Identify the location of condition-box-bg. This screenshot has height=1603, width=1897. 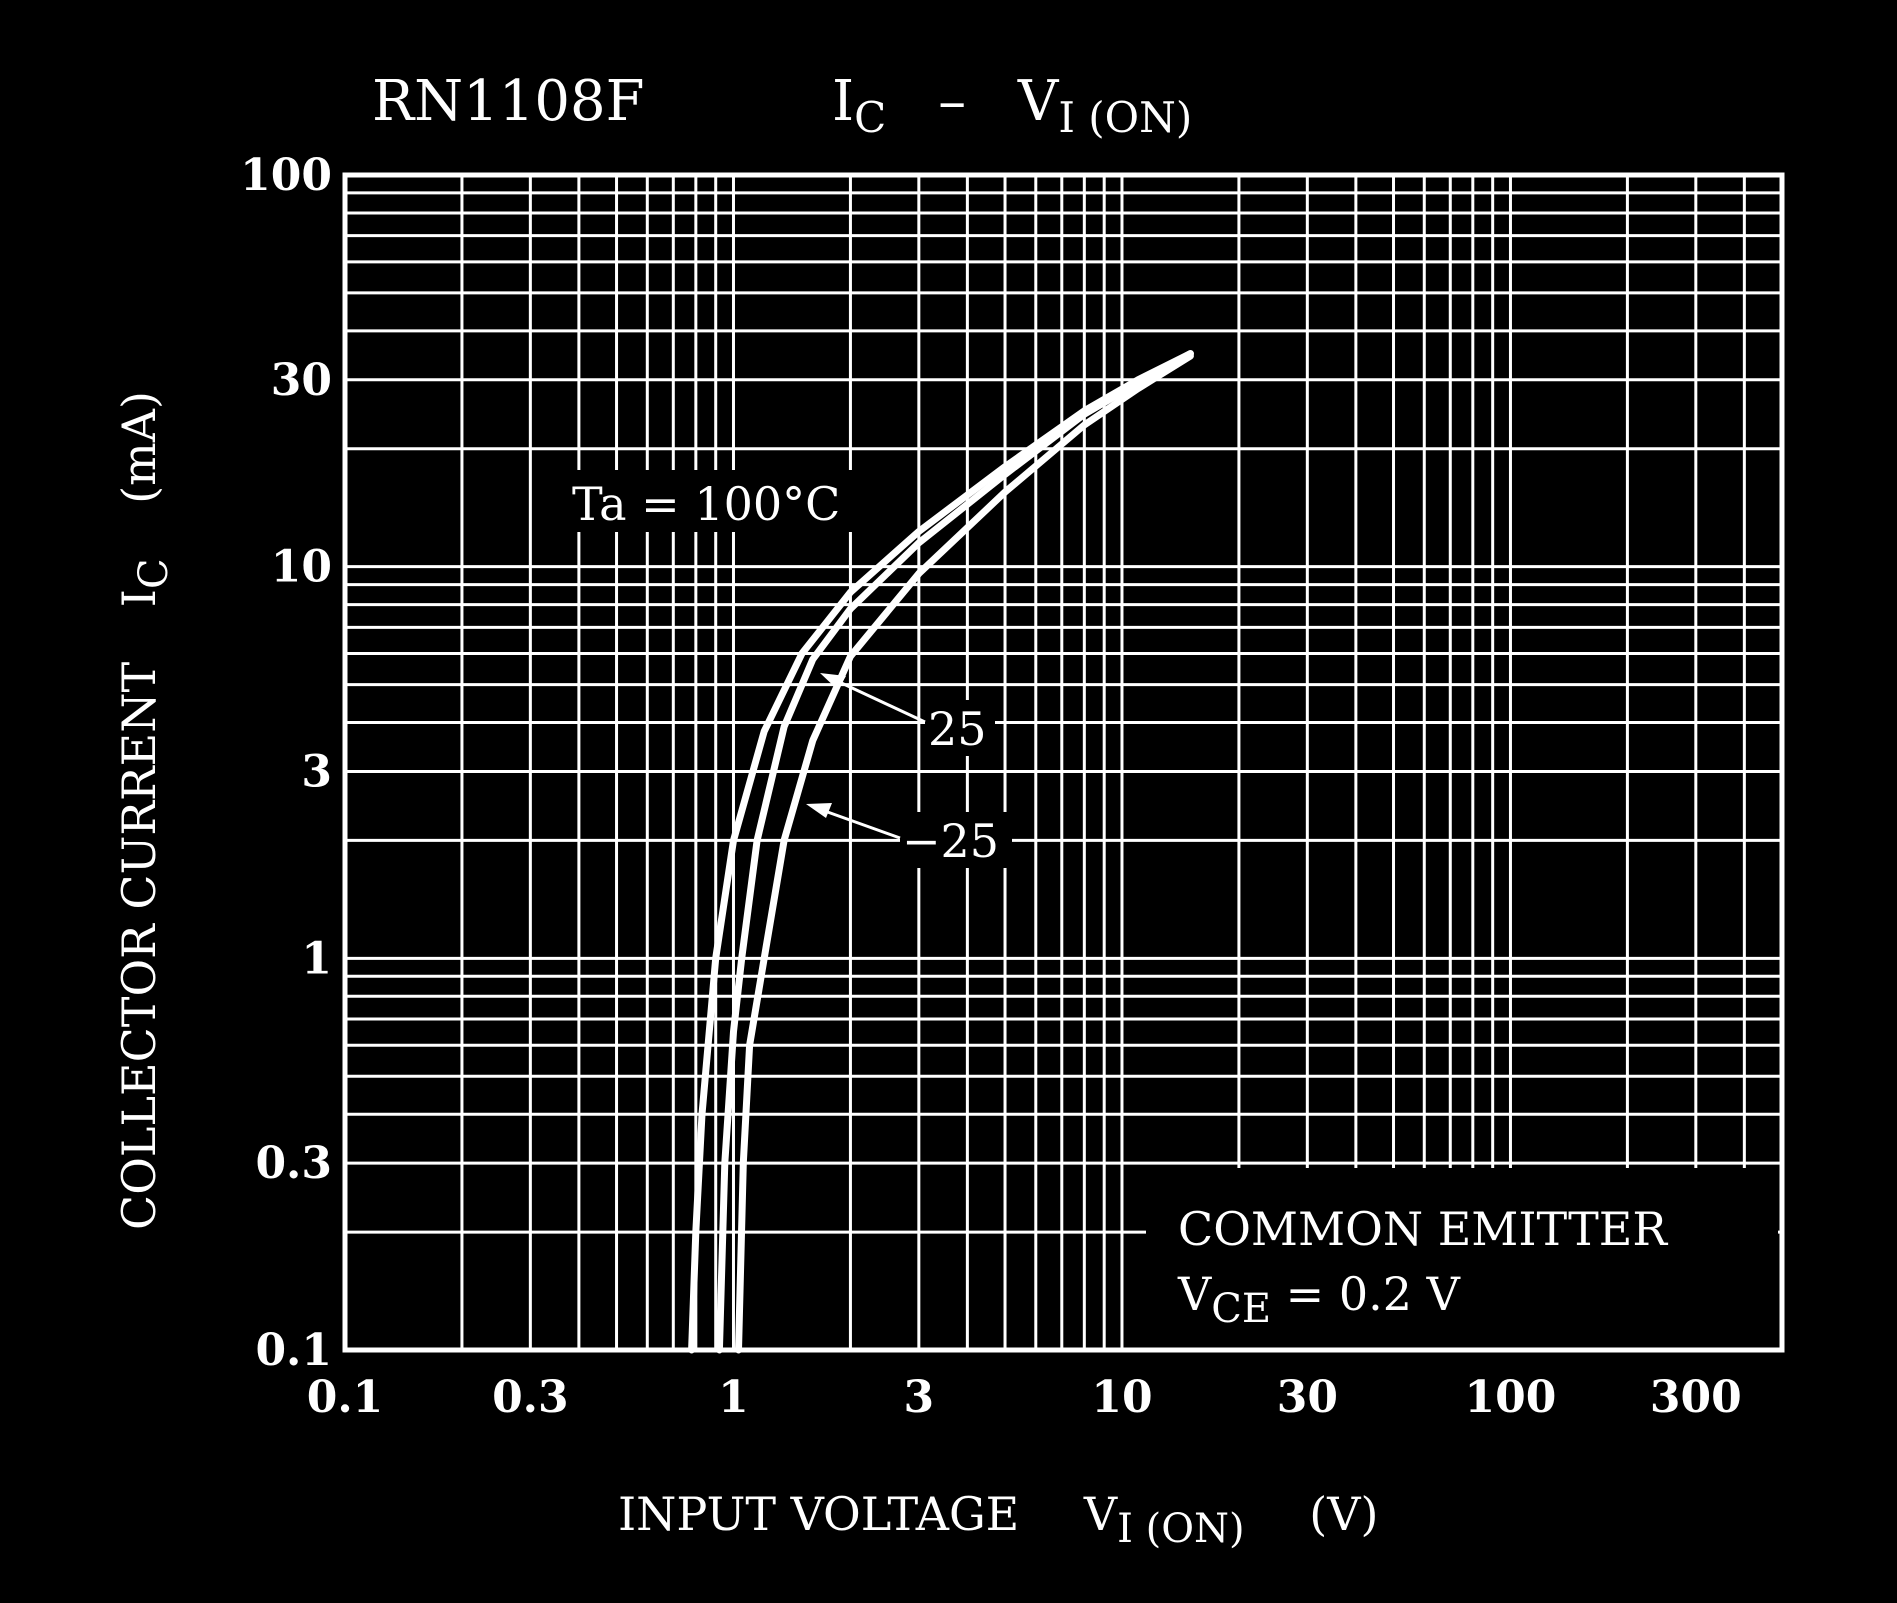
(1462, 1258).